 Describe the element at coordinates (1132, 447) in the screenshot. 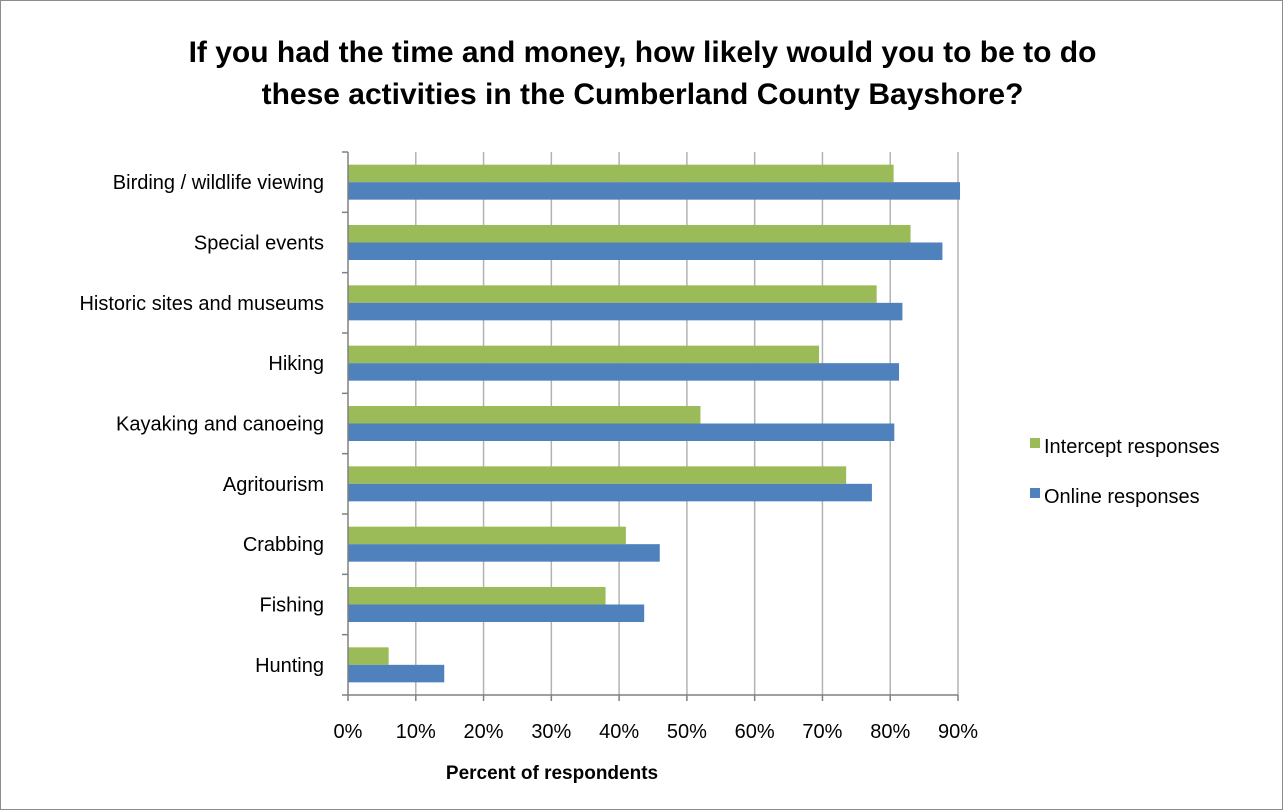

I see `legend-label-intercept: Intercept responses` at that location.